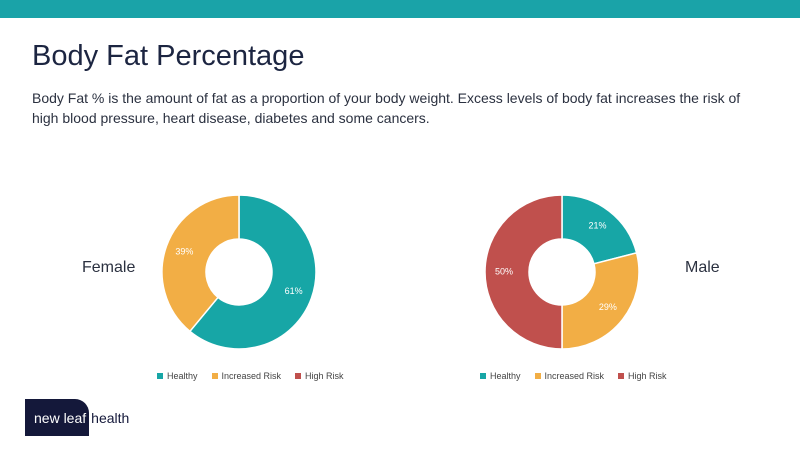 The width and height of the screenshot is (800, 450). What do you see at coordinates (621, 376) in the screenshot?
I see `male-legend-swatch-high-risk` at bounding box center [621, 376].